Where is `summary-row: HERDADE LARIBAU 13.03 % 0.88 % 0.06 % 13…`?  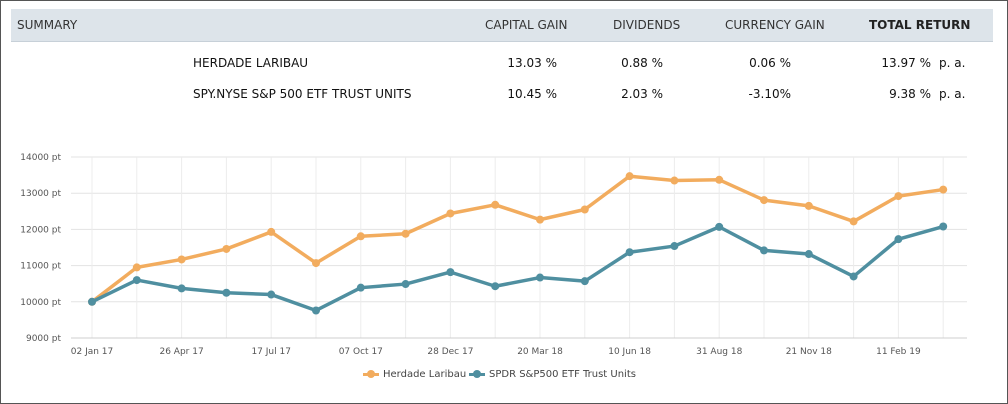 summary-row: HERDADE LARIBAU 13.03 % 0.88 % 0.06 % 13… is located at coordinates (504, 66).